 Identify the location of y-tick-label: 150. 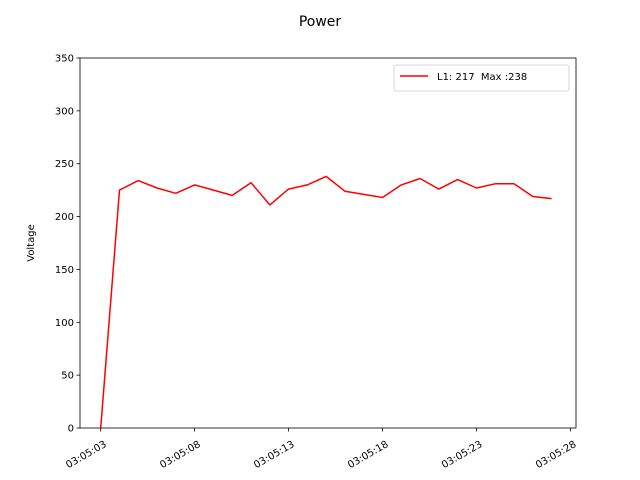
(64, 270).